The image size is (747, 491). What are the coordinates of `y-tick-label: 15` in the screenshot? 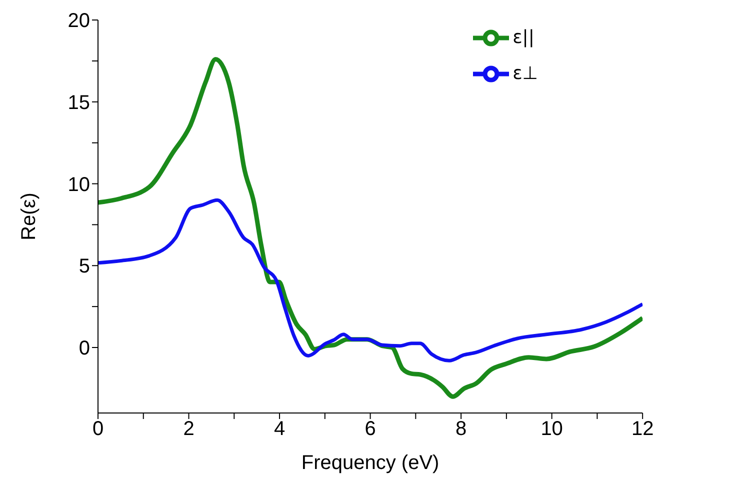 It's located at (79, 103).